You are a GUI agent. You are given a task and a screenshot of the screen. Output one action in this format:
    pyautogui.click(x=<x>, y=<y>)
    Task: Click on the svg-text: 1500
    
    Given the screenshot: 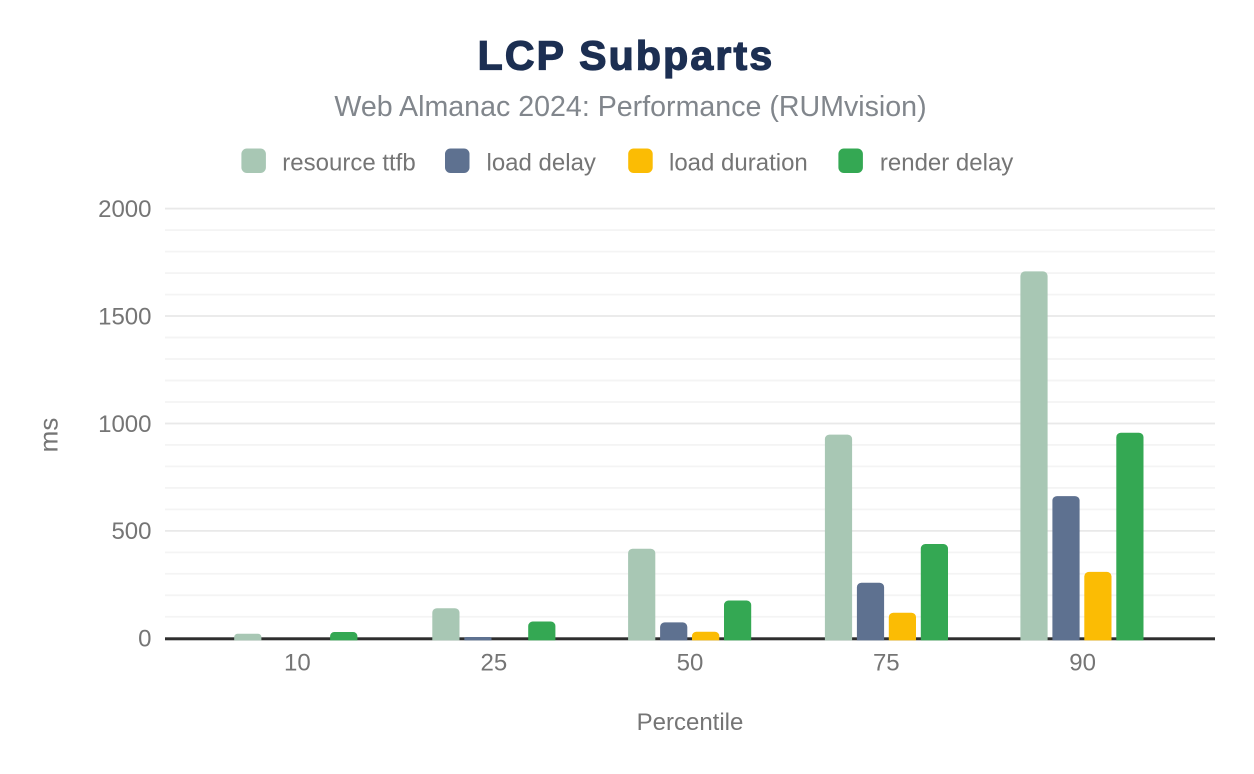 What is the action you would take?
    pyautogui.click(x=124, y=316)
    